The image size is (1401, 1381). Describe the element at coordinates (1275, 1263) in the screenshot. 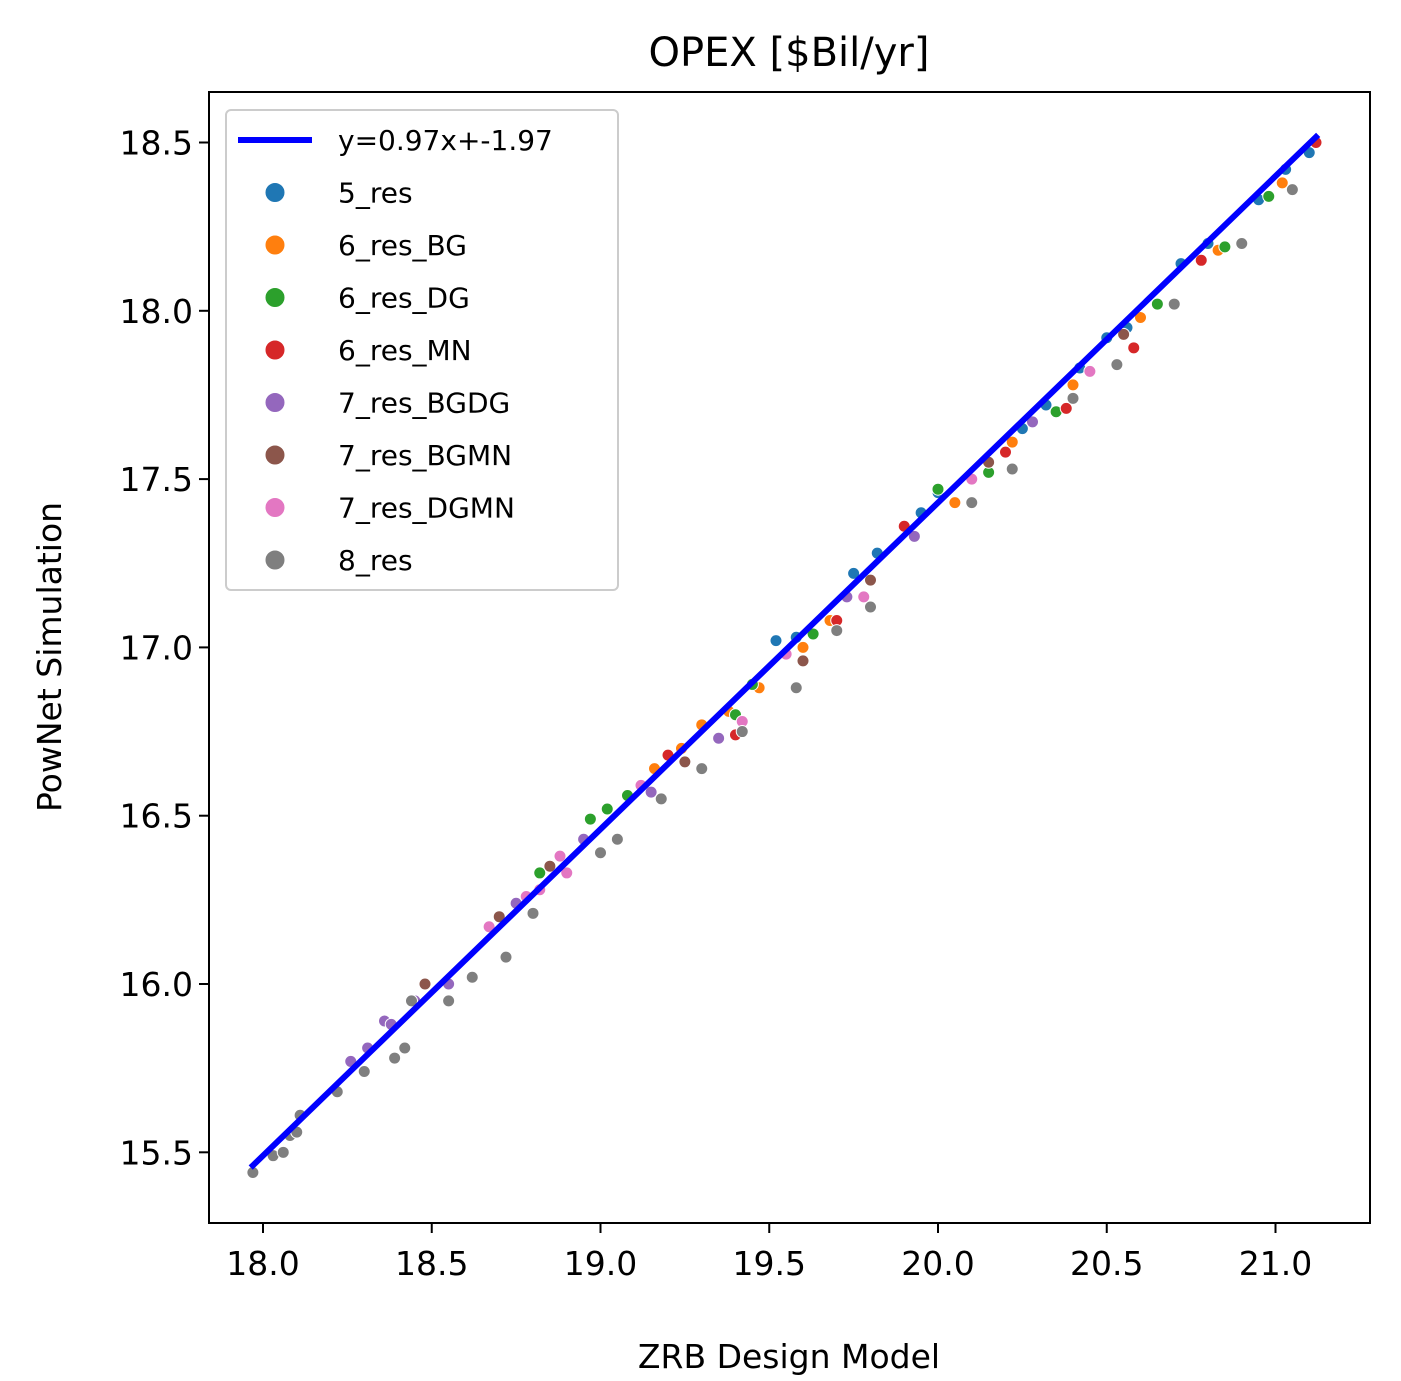

I see `x-tick-label: 21.0` at that location.